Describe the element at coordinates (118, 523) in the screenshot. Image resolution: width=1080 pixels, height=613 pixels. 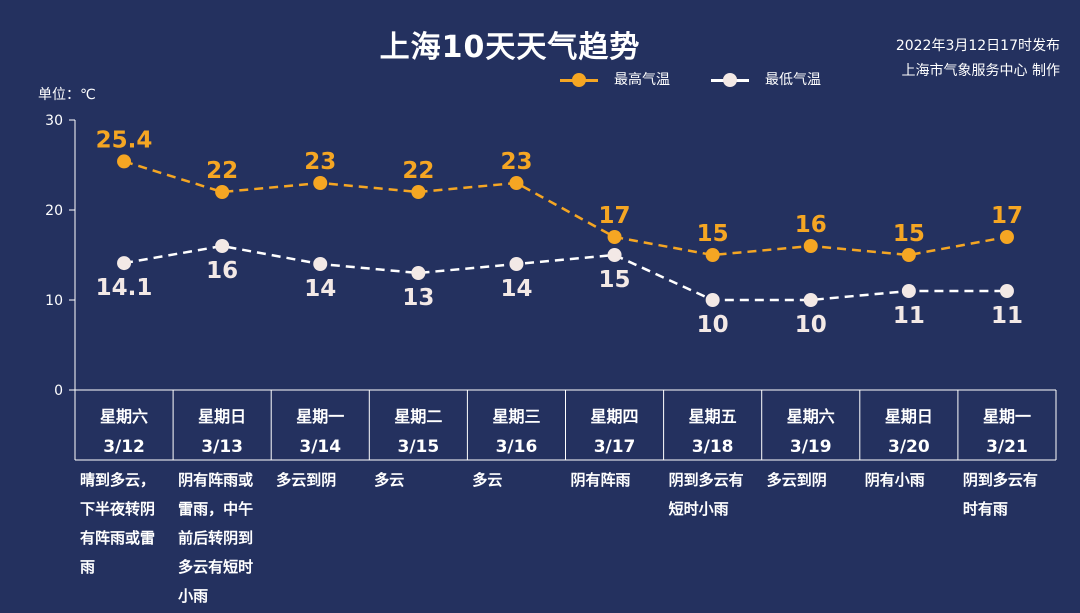
I see `forecast-description: 晴到多云，下半夜转阴有阵雨或雷雨` at that location.